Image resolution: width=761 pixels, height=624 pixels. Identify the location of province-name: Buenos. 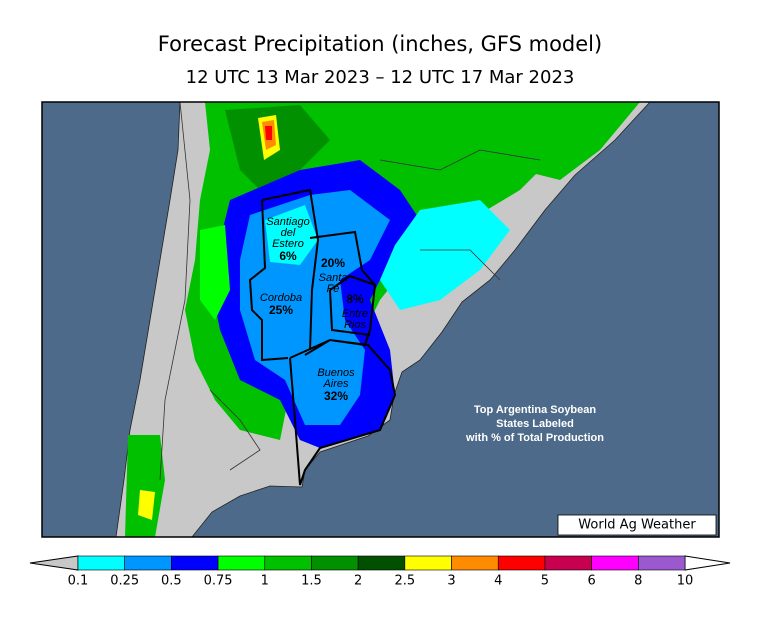
(336, 373).